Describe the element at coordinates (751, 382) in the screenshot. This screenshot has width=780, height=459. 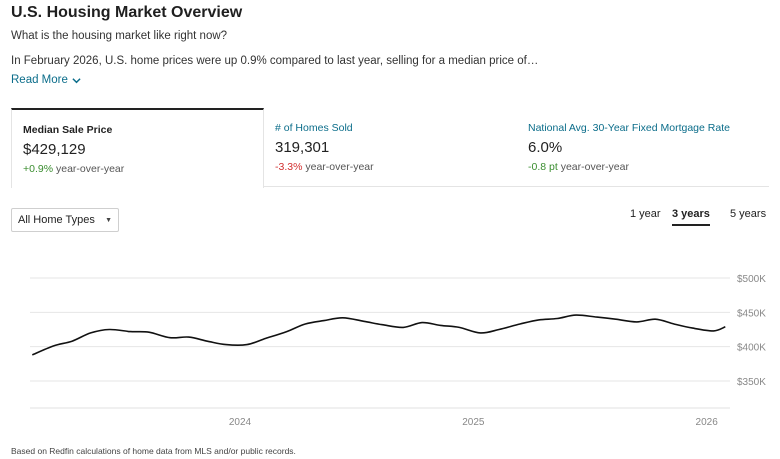
I see `y-tick-label: $350K` at that location.